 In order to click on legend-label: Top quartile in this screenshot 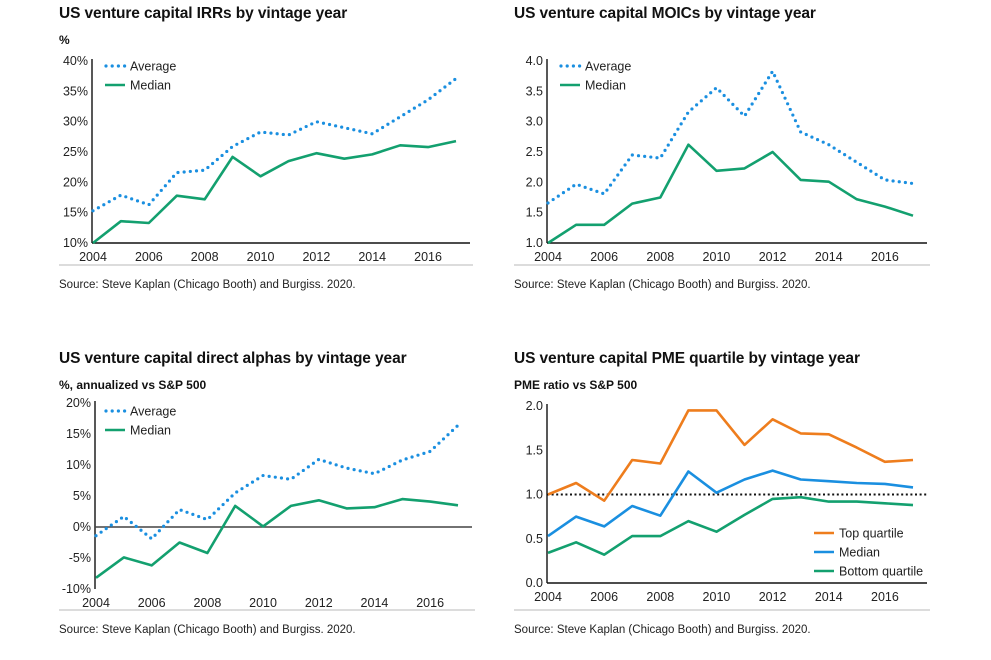, I will do `click(871, 534)`.